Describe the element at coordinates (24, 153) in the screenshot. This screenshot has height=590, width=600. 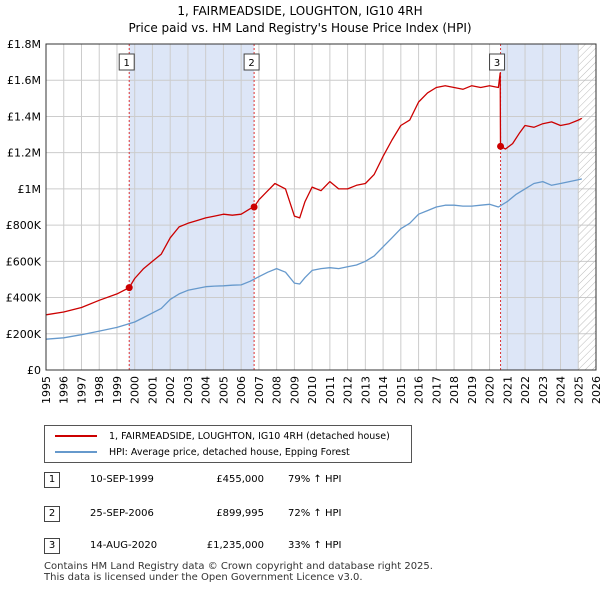
I see `y-tick-label: £1.2M` at that location.